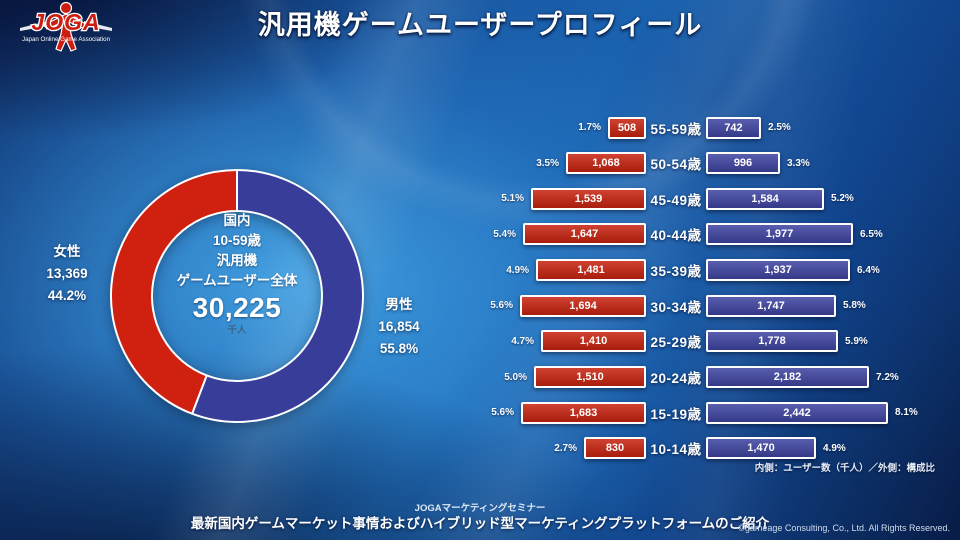 Image resolution: width=960 pixels, height=540 pixels. What do you see at coordinates (676, 236) in the screenshot?
I see `age-group-label: 40-44歳` at bounding box center [676, 236].